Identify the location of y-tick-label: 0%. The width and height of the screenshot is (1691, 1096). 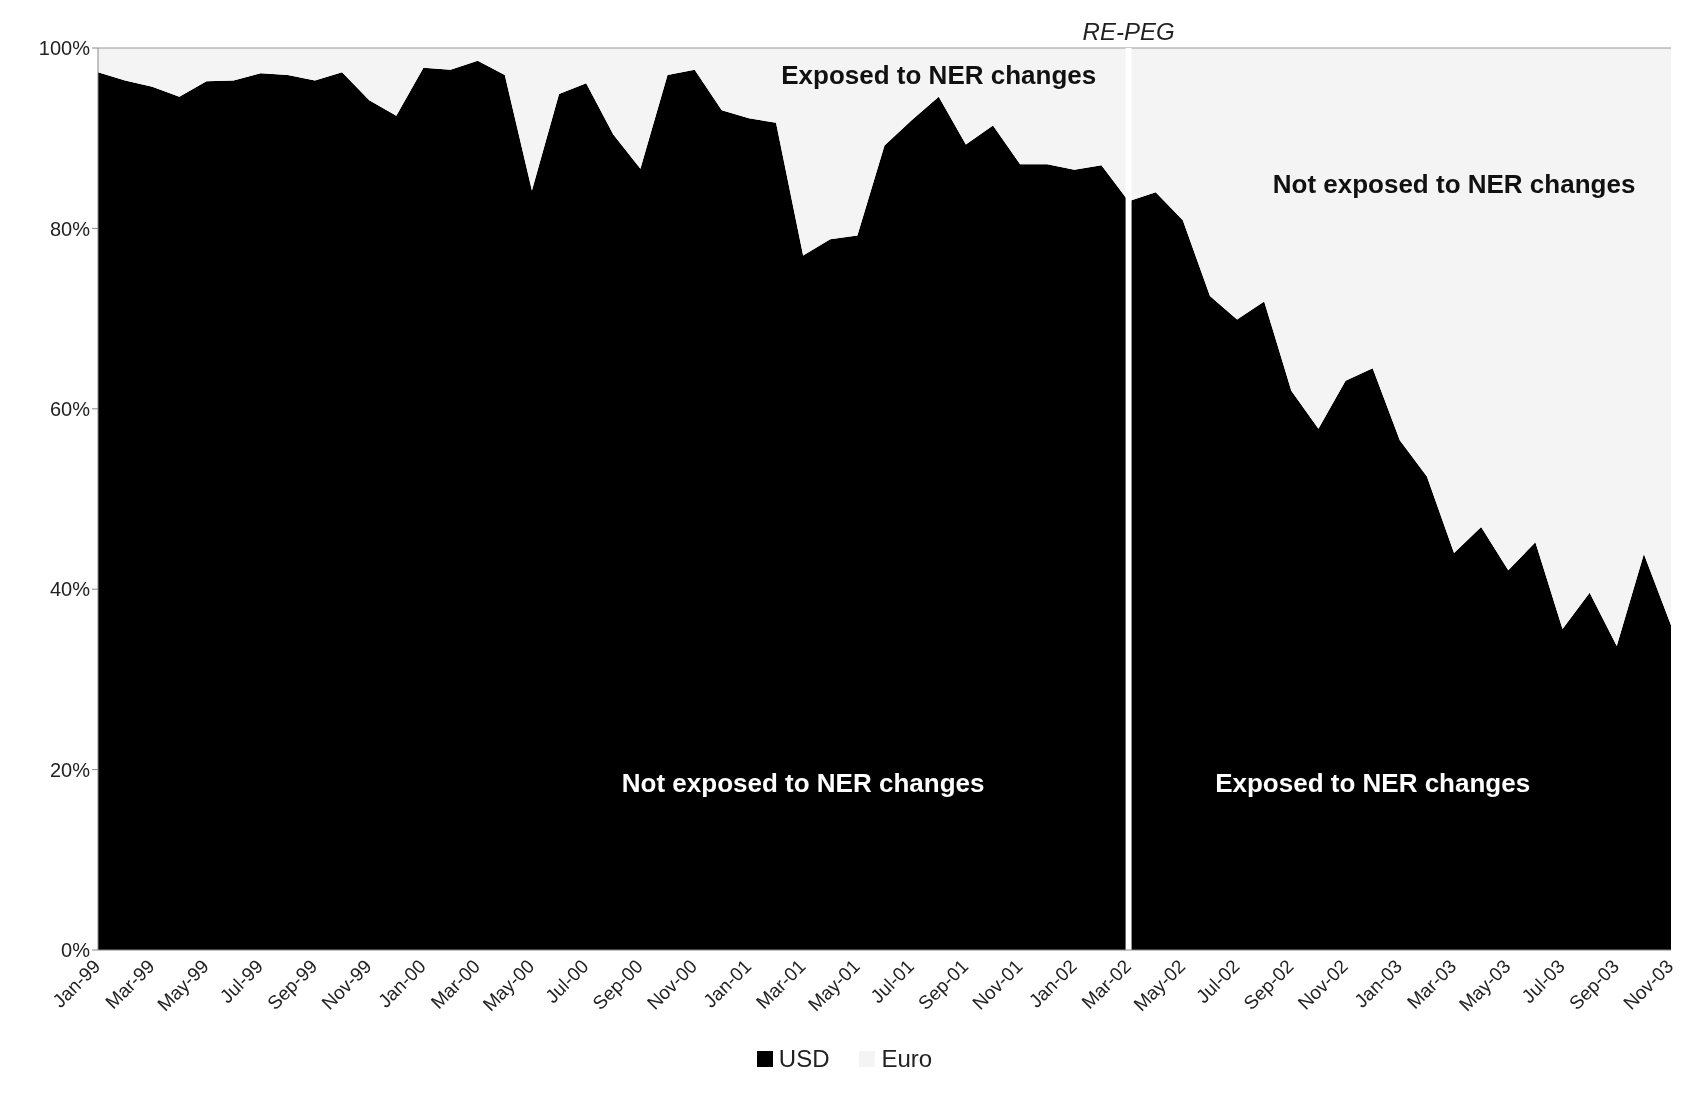
(76, 950).